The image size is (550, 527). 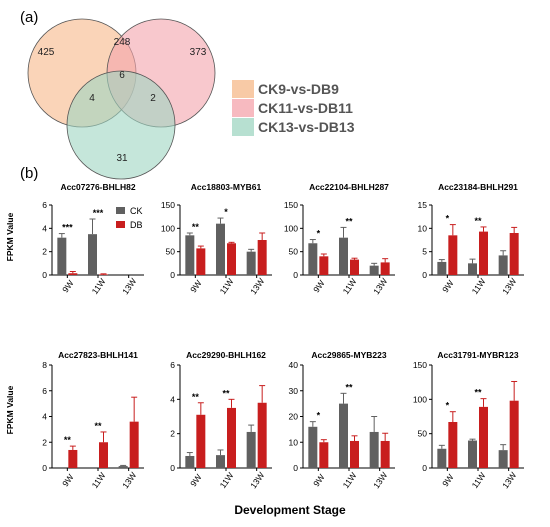 I want to click on y-tick-label: 50, so click(x=294, y=252).